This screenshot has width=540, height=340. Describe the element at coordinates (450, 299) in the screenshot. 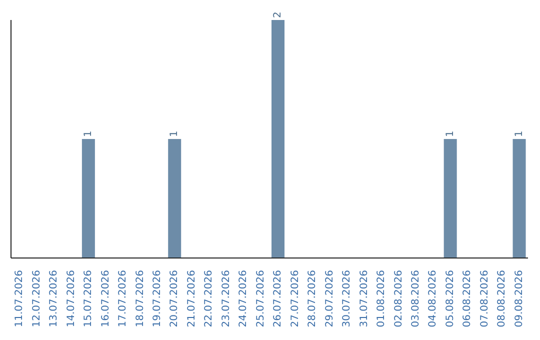

I see `x-tick-label: 05.08.2026` at that location.